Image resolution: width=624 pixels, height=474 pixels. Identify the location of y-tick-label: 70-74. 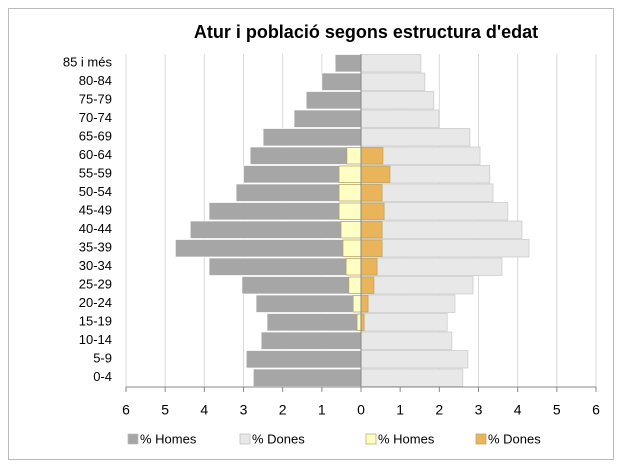
(95, 117).